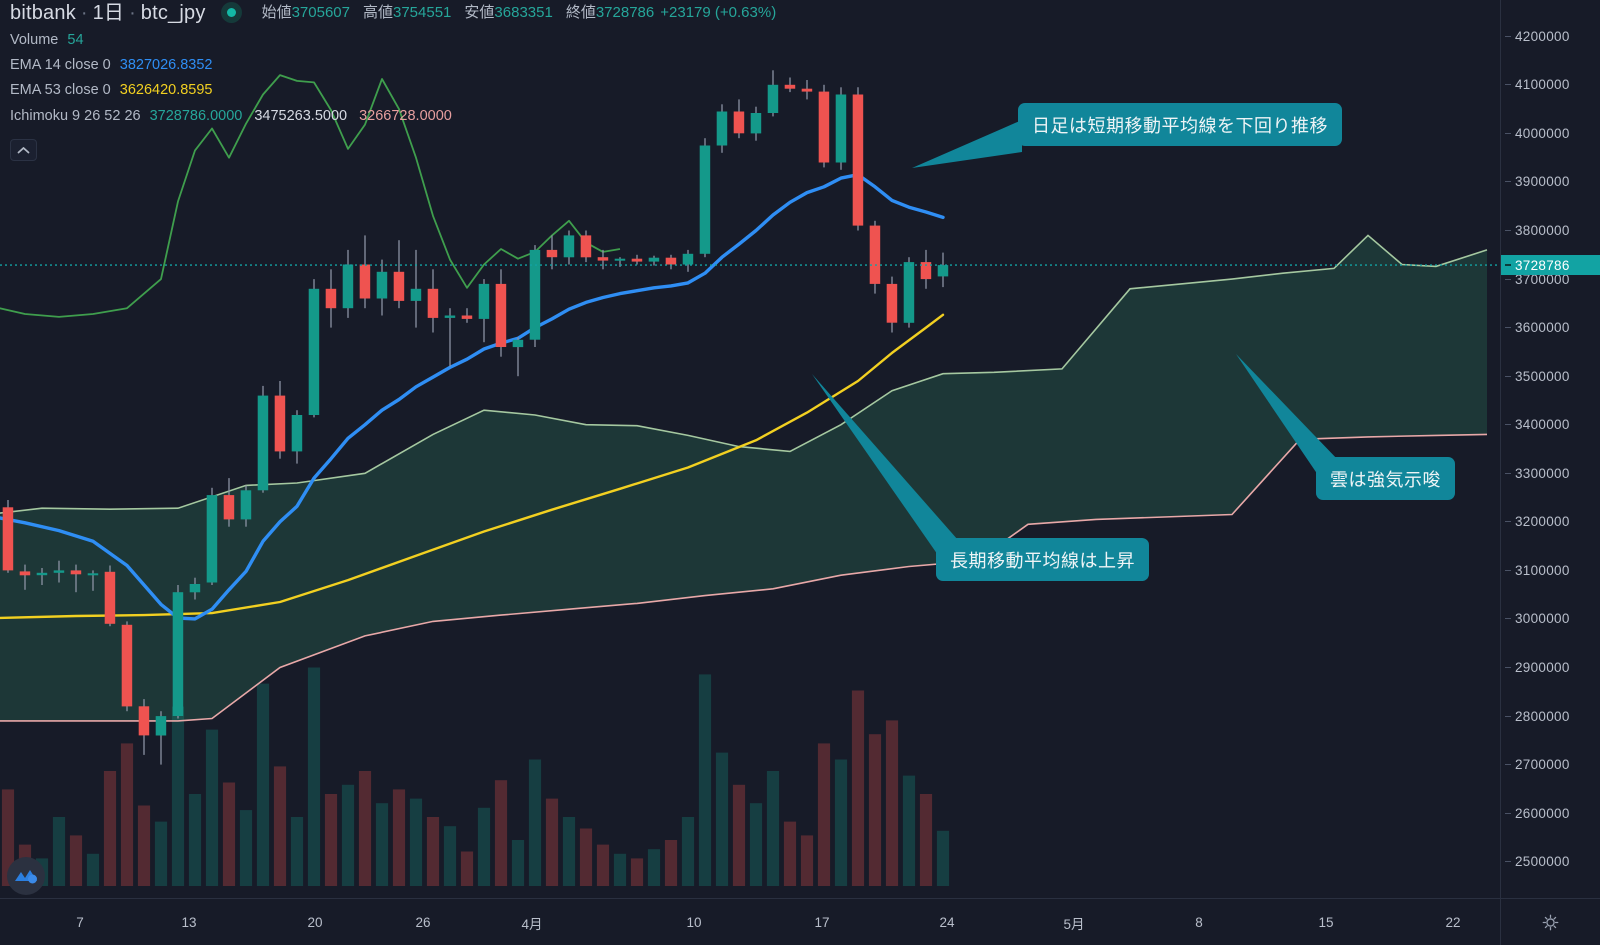  What do you see at coordinates (750, 921) in the screenshot?
I see `time-scale: 7 13 20 26 4月 10 17 24 5月 8 15 22` at bounding box center [750, 921].